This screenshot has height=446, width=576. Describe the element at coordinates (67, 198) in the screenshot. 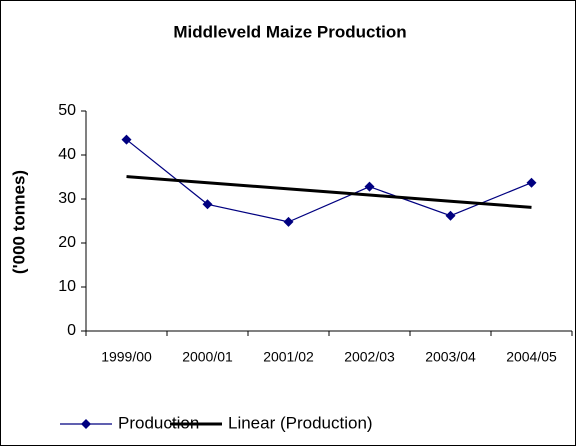

I see `y-tick-label: 30` at that location.